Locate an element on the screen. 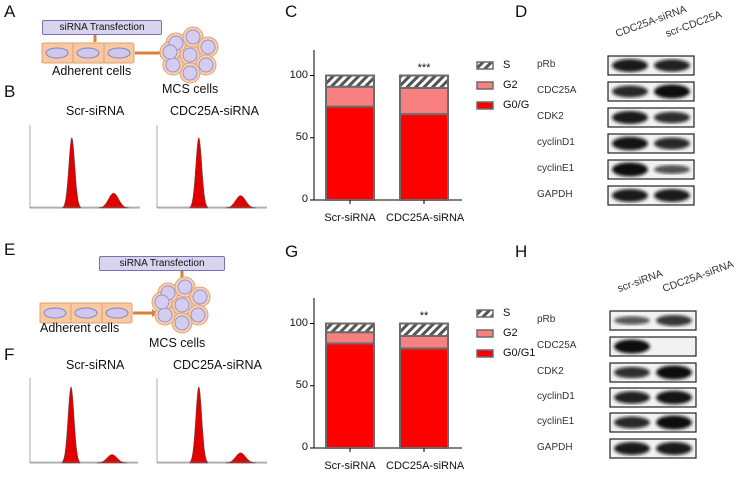 The height and width of the screenshot is (482, 736). panel-label-h: H is located at coordinates (521, 251).